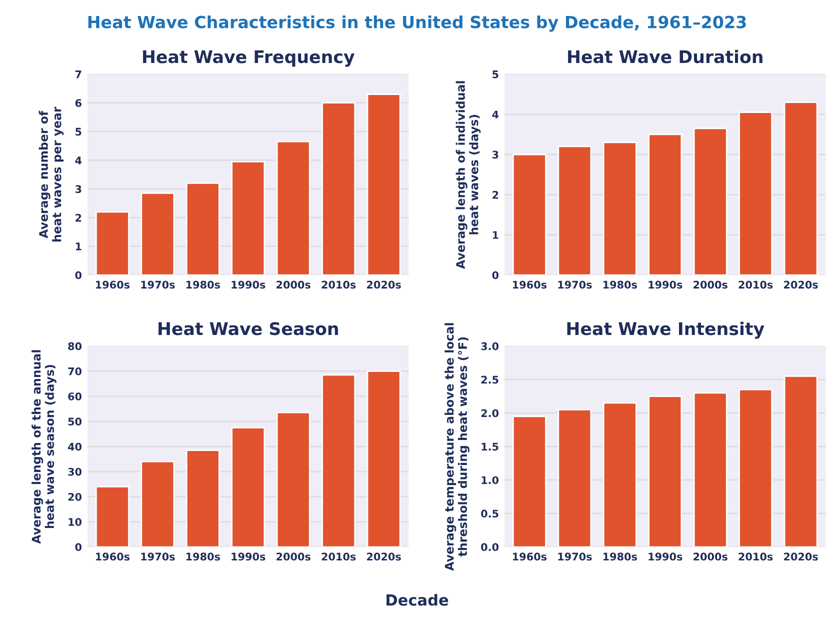  Describe the element at coordinates (468, 175) in the screenshot. I see `y-axis-title: Average length of individual heat waves (days)` at that location.